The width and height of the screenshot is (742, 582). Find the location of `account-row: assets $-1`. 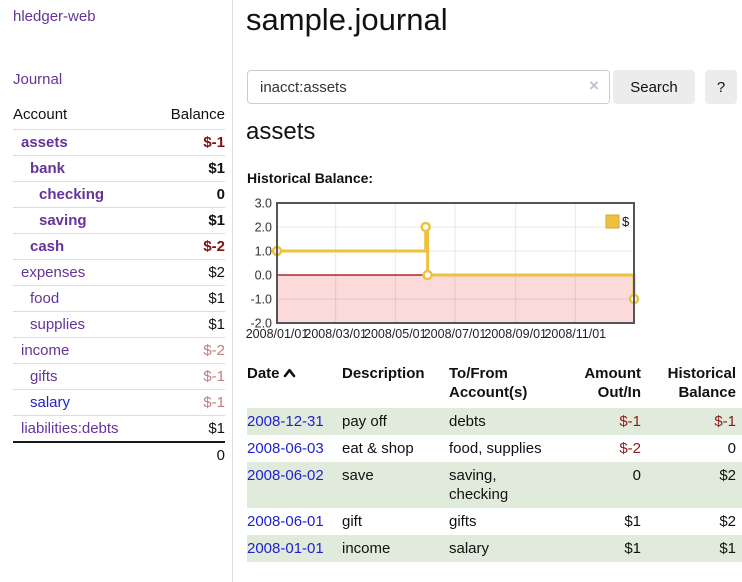

account-row: assets $-1 is located at coordinates (119, 142).